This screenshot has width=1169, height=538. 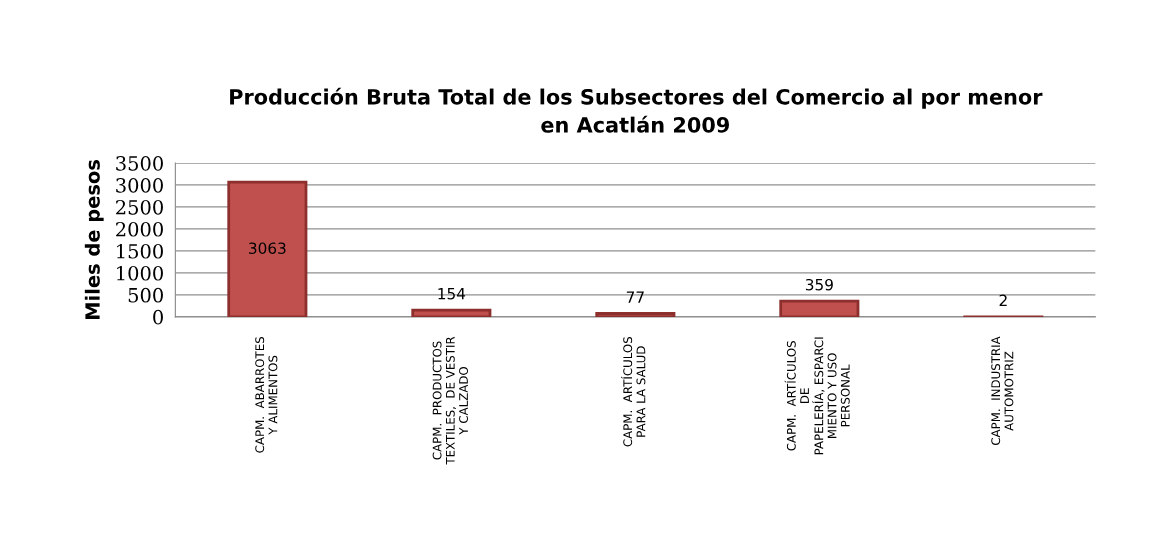 What do you see at coordinates (817, 396) in the screenshot?
I see `x-tick-label: CAPM. ARTÍCULOS DE PAPELERÍA, ESPARCI MIENTO Y USO PERSONAL` at bounding box center [817, 396].